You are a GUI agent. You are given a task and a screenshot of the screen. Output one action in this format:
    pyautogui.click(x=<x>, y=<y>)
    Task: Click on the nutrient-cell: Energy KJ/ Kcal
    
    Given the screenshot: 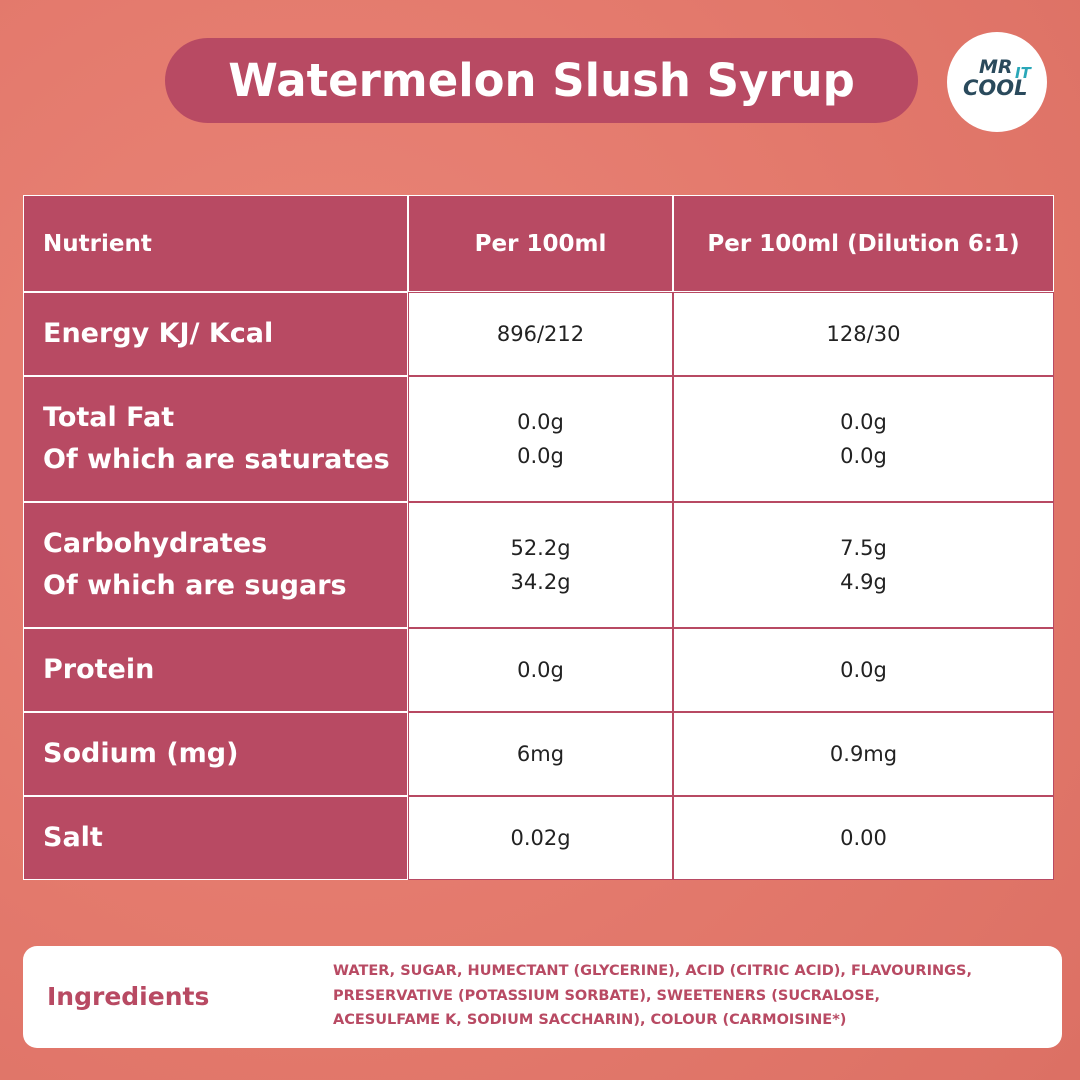 What is the action you would take?
    pyautogui.click(x=215, y=334)
    